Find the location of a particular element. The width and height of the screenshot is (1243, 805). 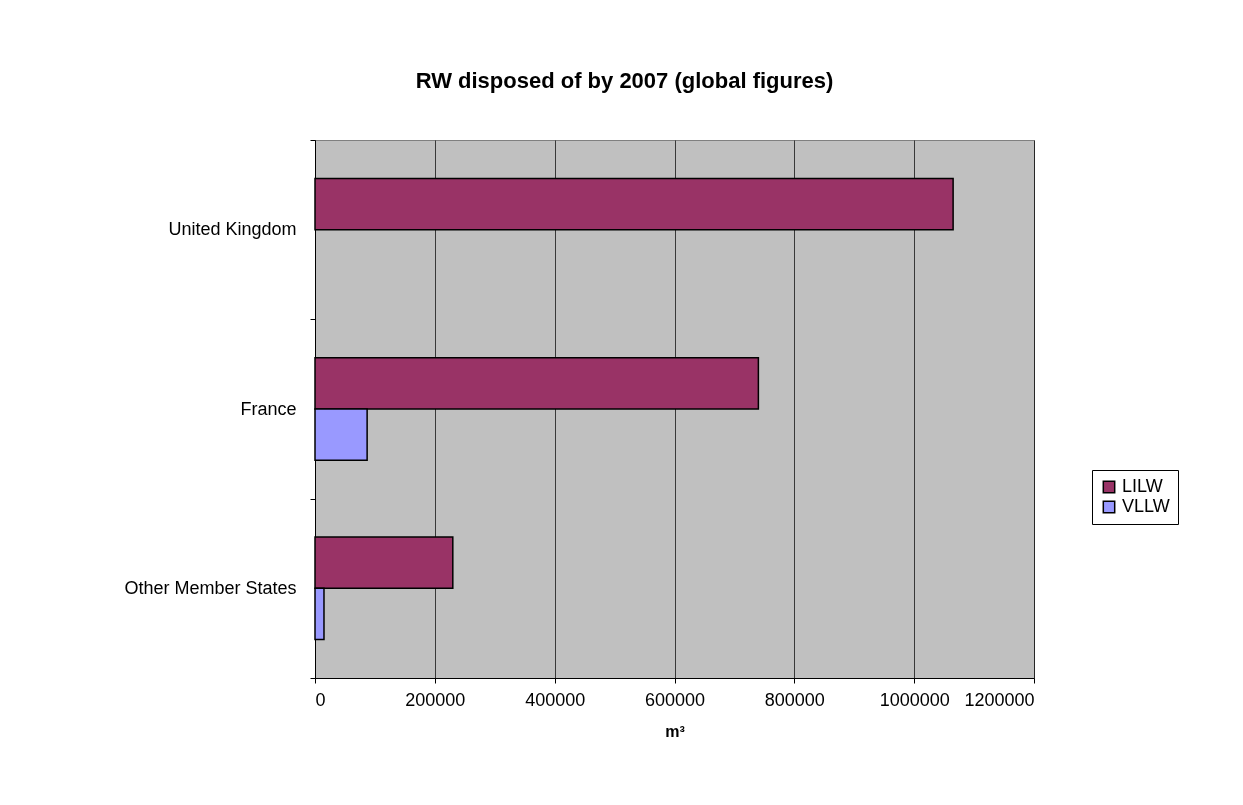

legend-label: VLLW is located at coordinates (1146, 506).